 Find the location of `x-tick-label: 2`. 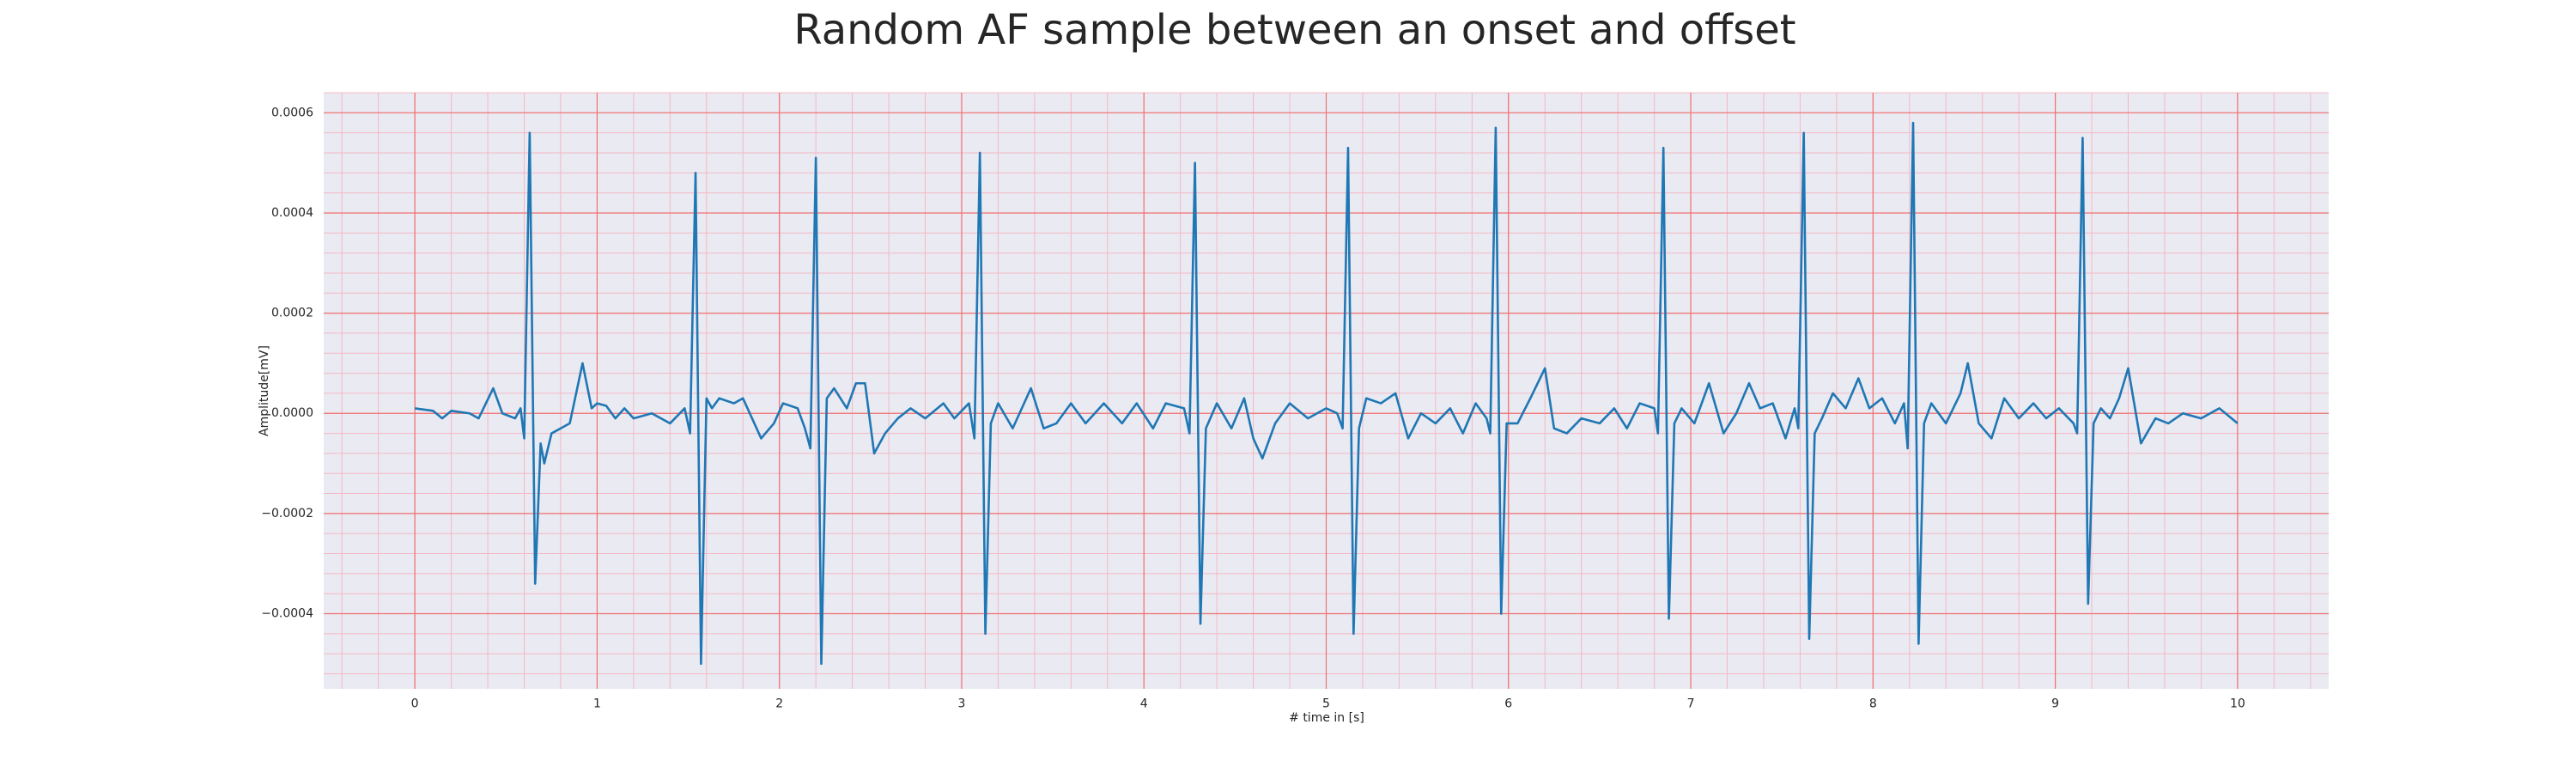

x-tick-label: 2 is located at coordinates (779, 704).